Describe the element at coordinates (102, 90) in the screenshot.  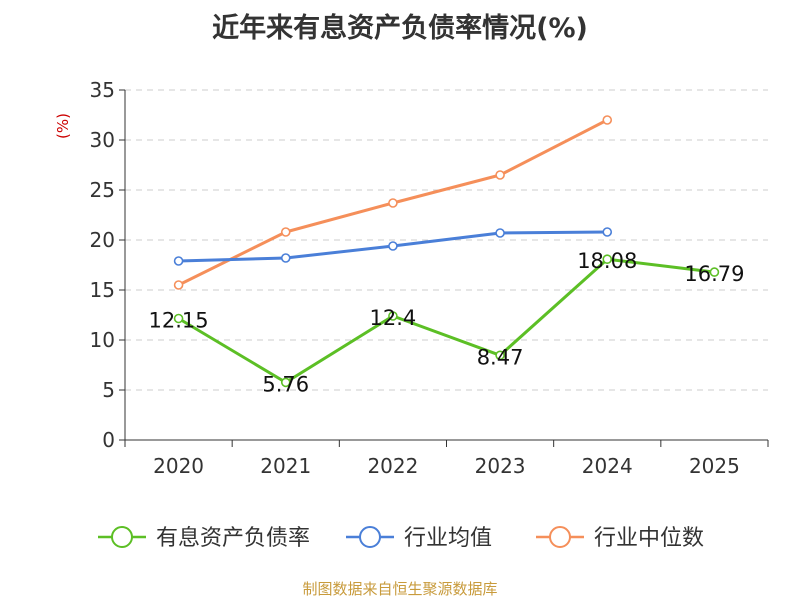
I see `y-tick-label: 35` at that location.